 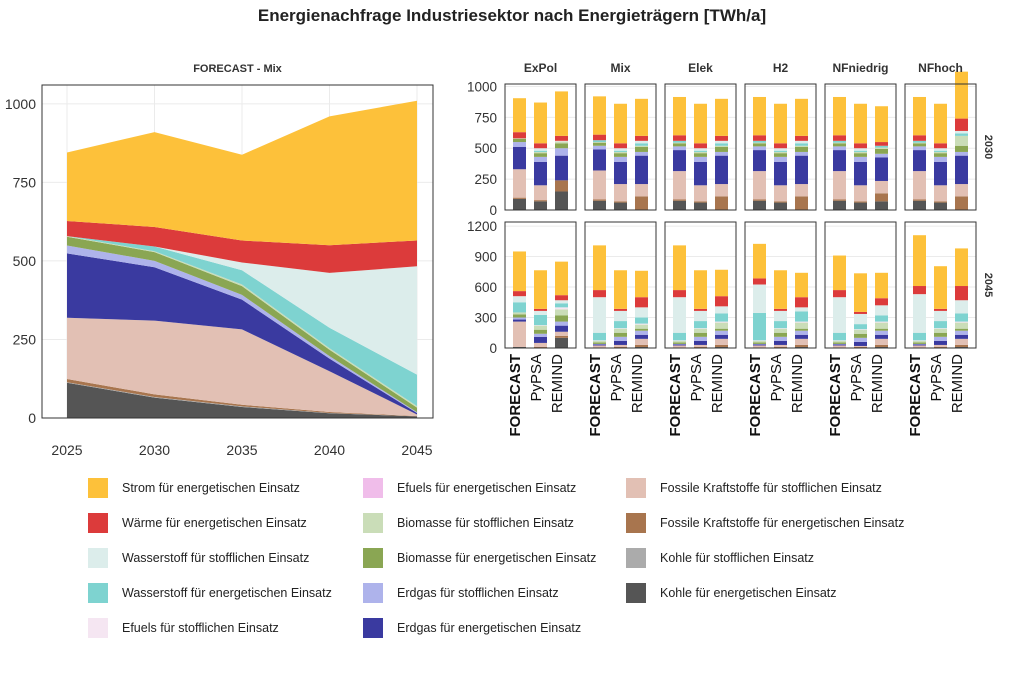 What do you see at coordinates (210, 593) in the screenshot?
I see `legend-item: Wasserstoff für energetischen Einsatz` at bounding box center [210, 593].